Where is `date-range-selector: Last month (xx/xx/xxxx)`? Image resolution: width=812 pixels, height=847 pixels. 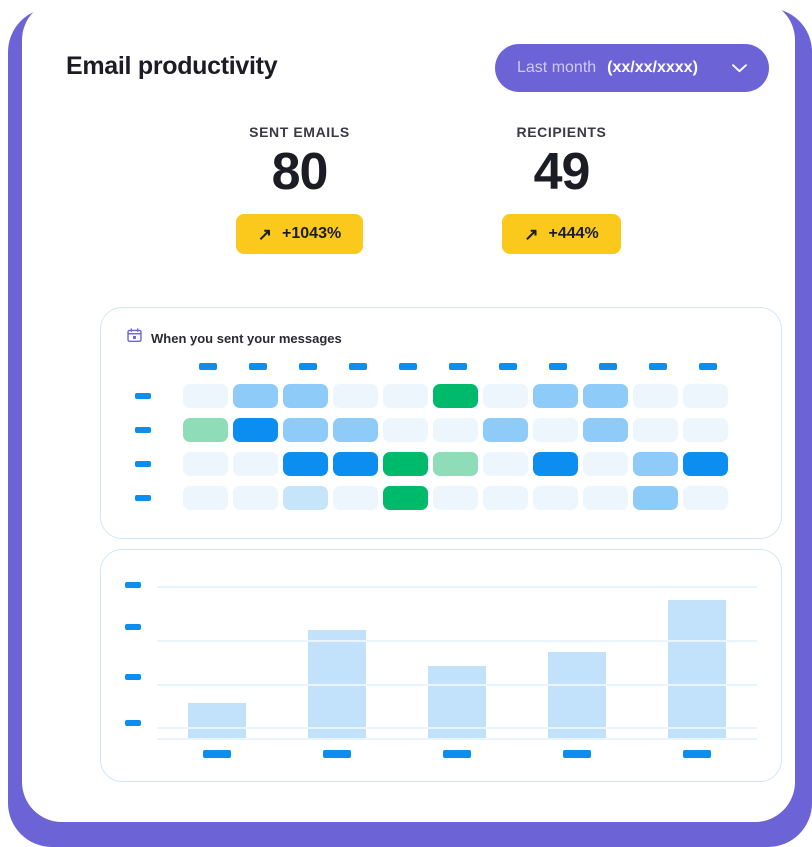 date-range-selector: Last month (xx/xx/xxxx) is located at coordinates (632, 68).